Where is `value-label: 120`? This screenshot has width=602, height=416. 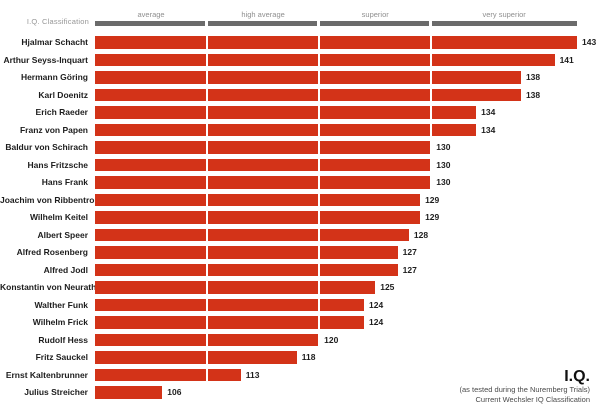
value-label: 120 is located at coordinates (331, 339).